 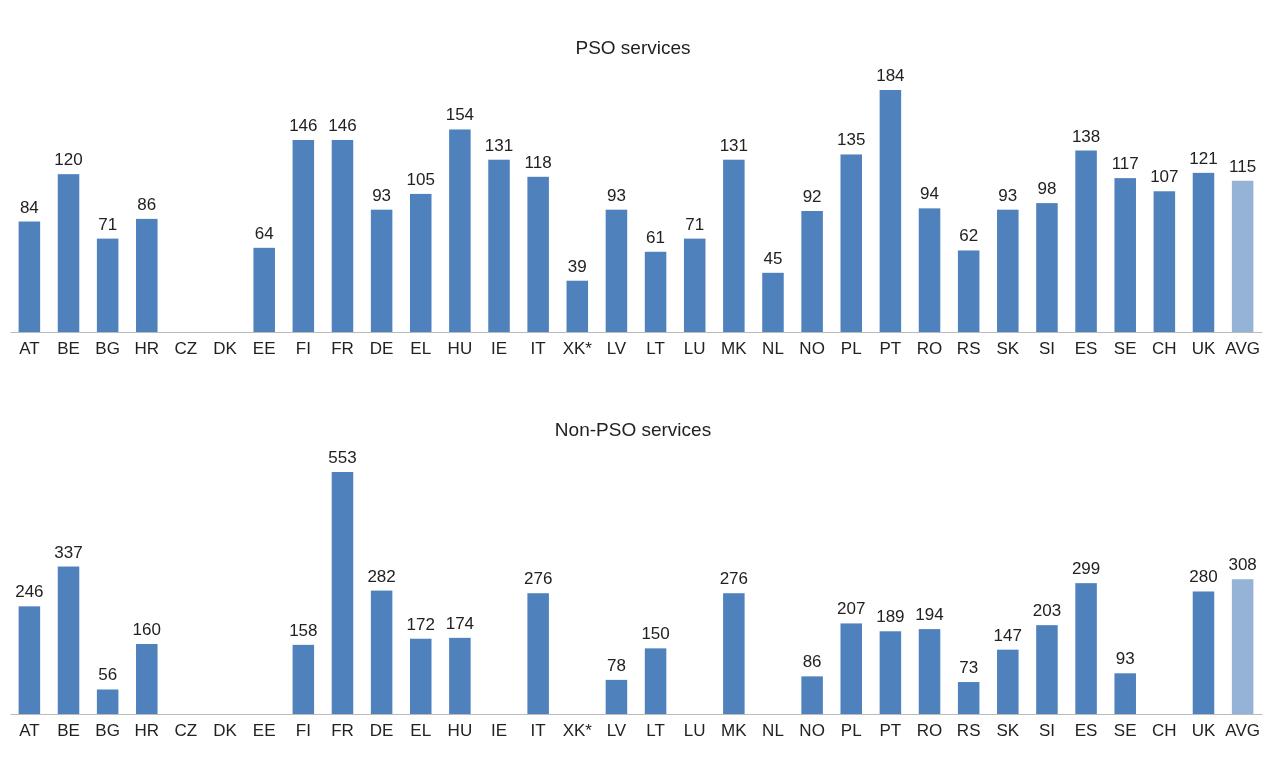 I want to click on x-tick-label: RO, so click(x=929, y=731).